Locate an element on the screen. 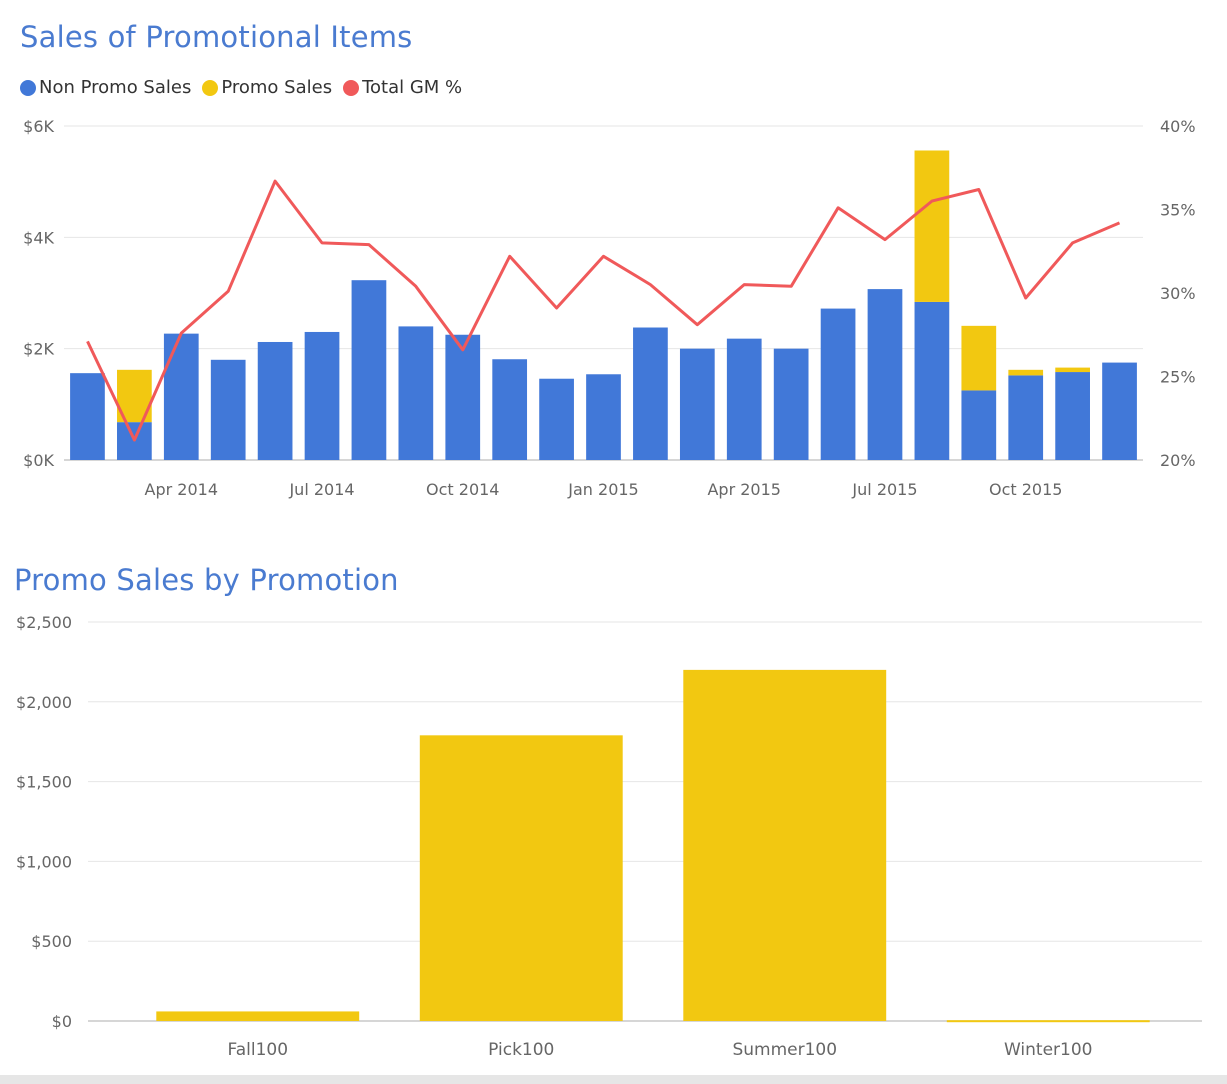  chart1-y2-axis: 20% 25% 30% 35% 40% is located at coordinates (1178, 293).